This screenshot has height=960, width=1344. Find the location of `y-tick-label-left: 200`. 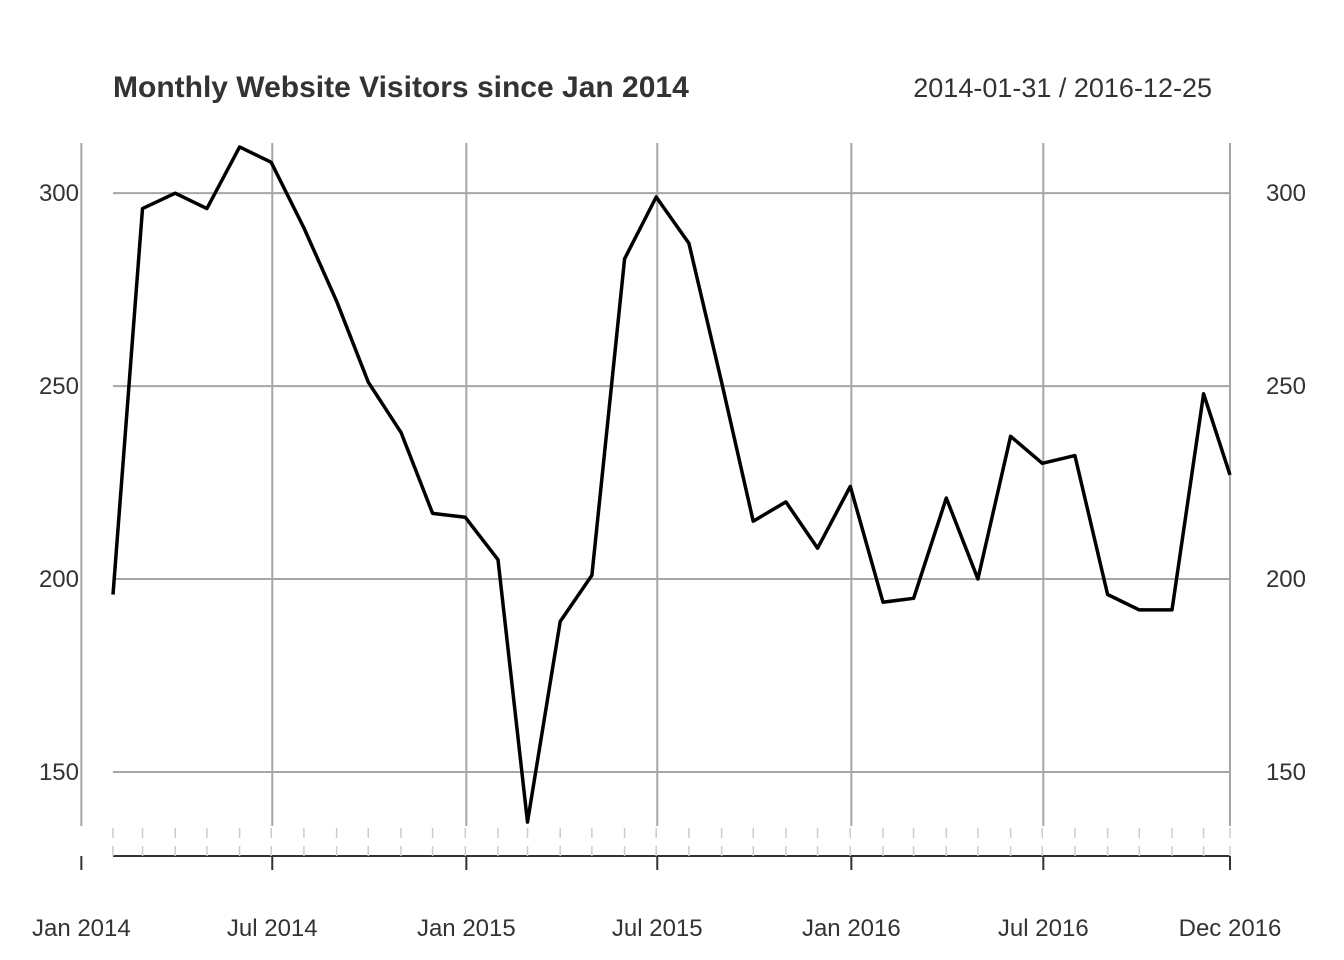

y-tick-label-left: 200 is located at coordinates (59, 579).